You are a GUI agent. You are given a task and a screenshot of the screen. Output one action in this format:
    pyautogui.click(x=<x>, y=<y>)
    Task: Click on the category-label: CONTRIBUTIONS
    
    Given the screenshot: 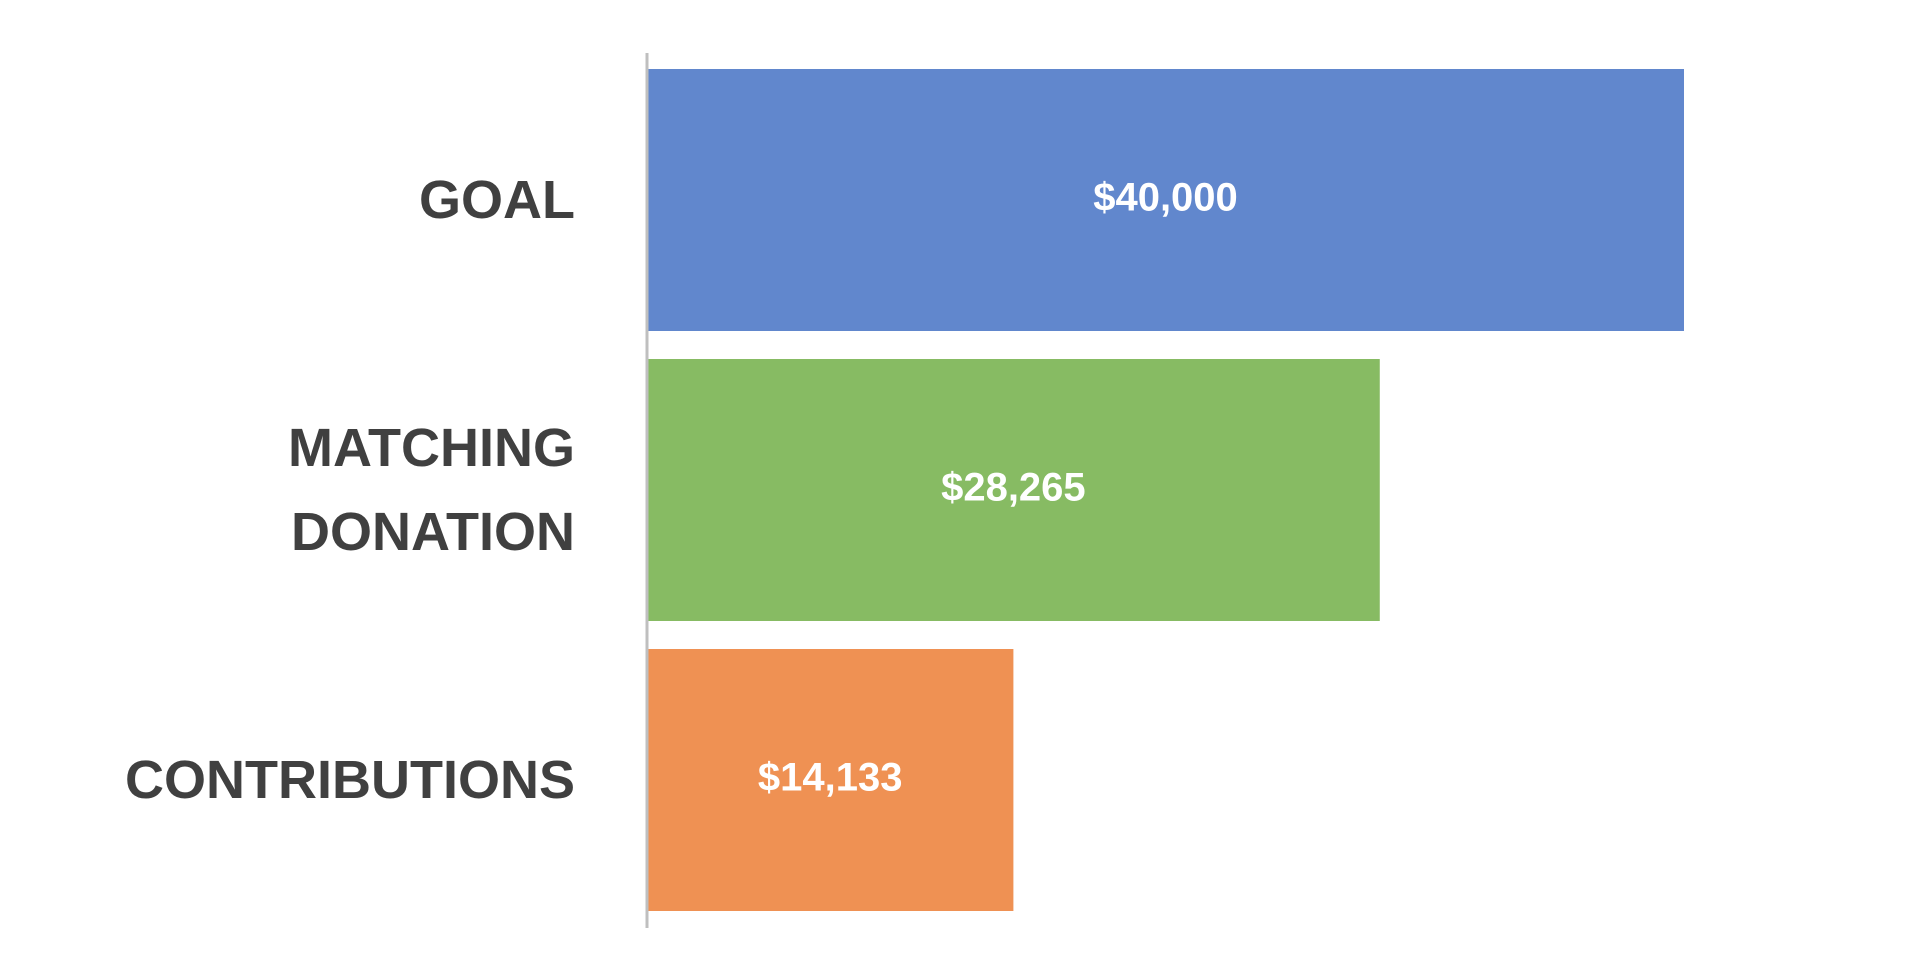 What is the action you would take?
    pyautogui.click(x=350, y=780)
    